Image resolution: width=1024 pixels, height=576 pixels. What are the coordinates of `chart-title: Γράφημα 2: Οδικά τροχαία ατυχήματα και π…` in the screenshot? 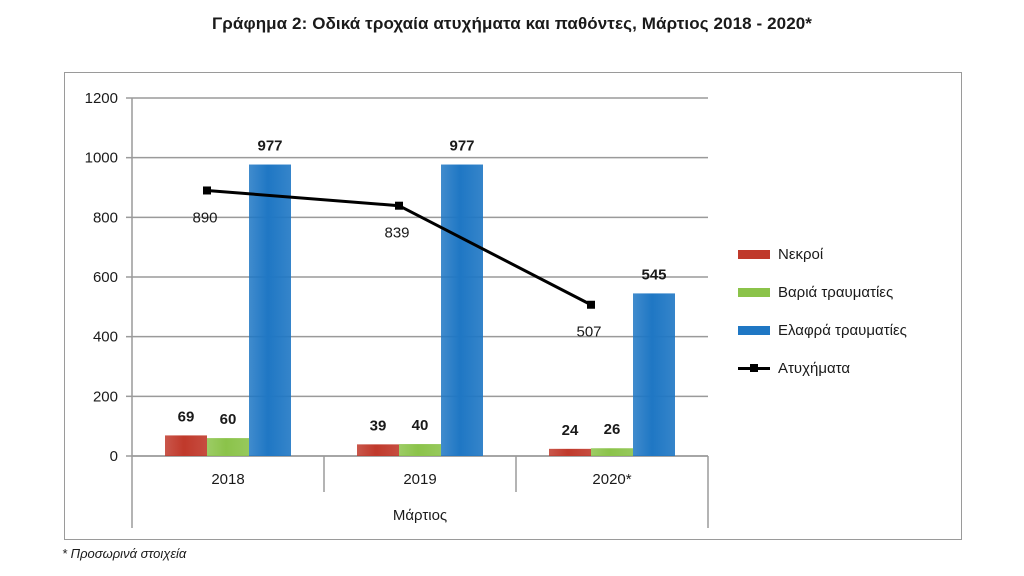 It's located at (512, 23).